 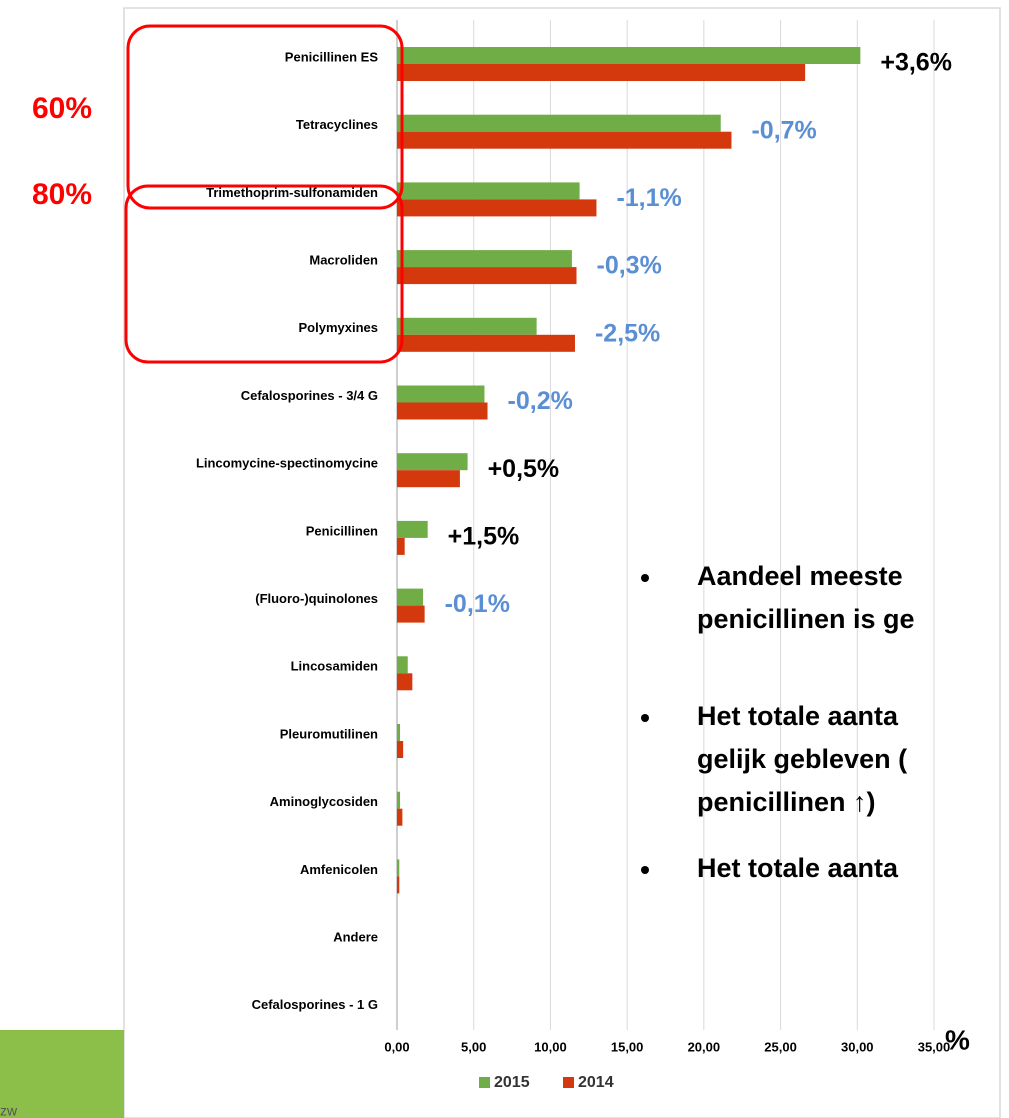 What do you see at coordinates (62, 1074) in the screenshot?
I see `footer-block` at bounding box center [62, 1074].